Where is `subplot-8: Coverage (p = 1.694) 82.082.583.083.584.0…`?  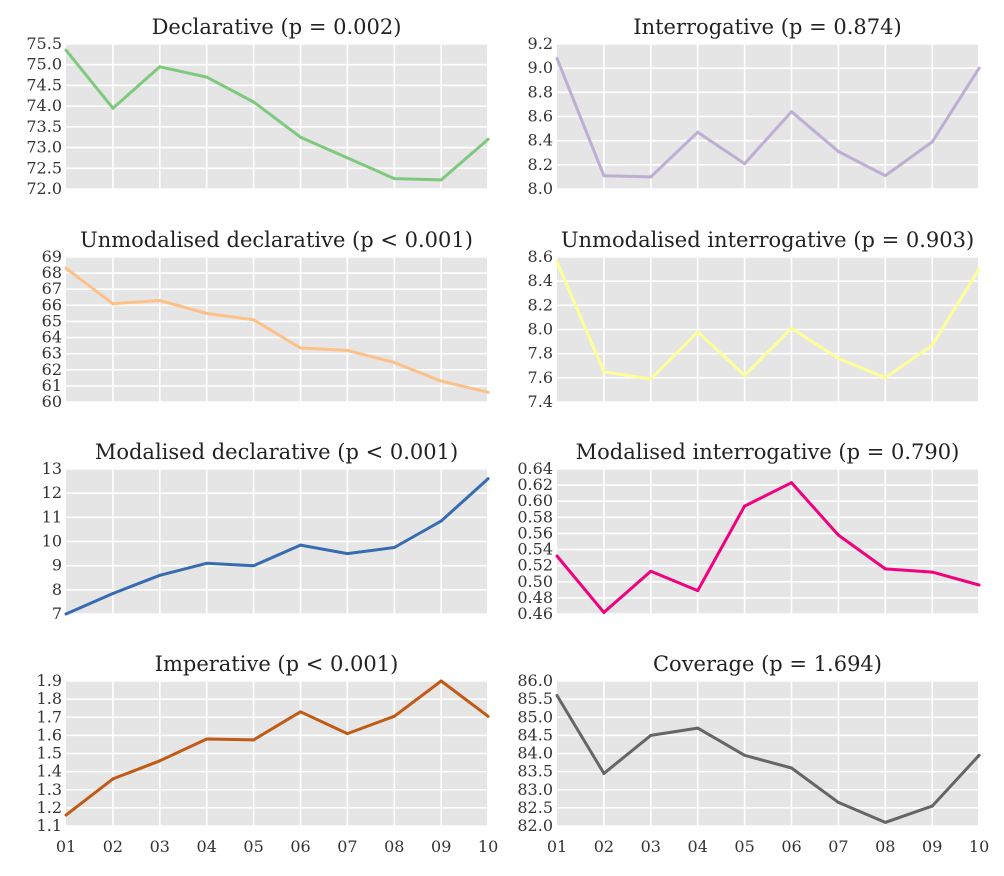 subplot-8: Coverage (p = 1.694) 82.082.583.083.584.0… is located at coordinates (753, 754).